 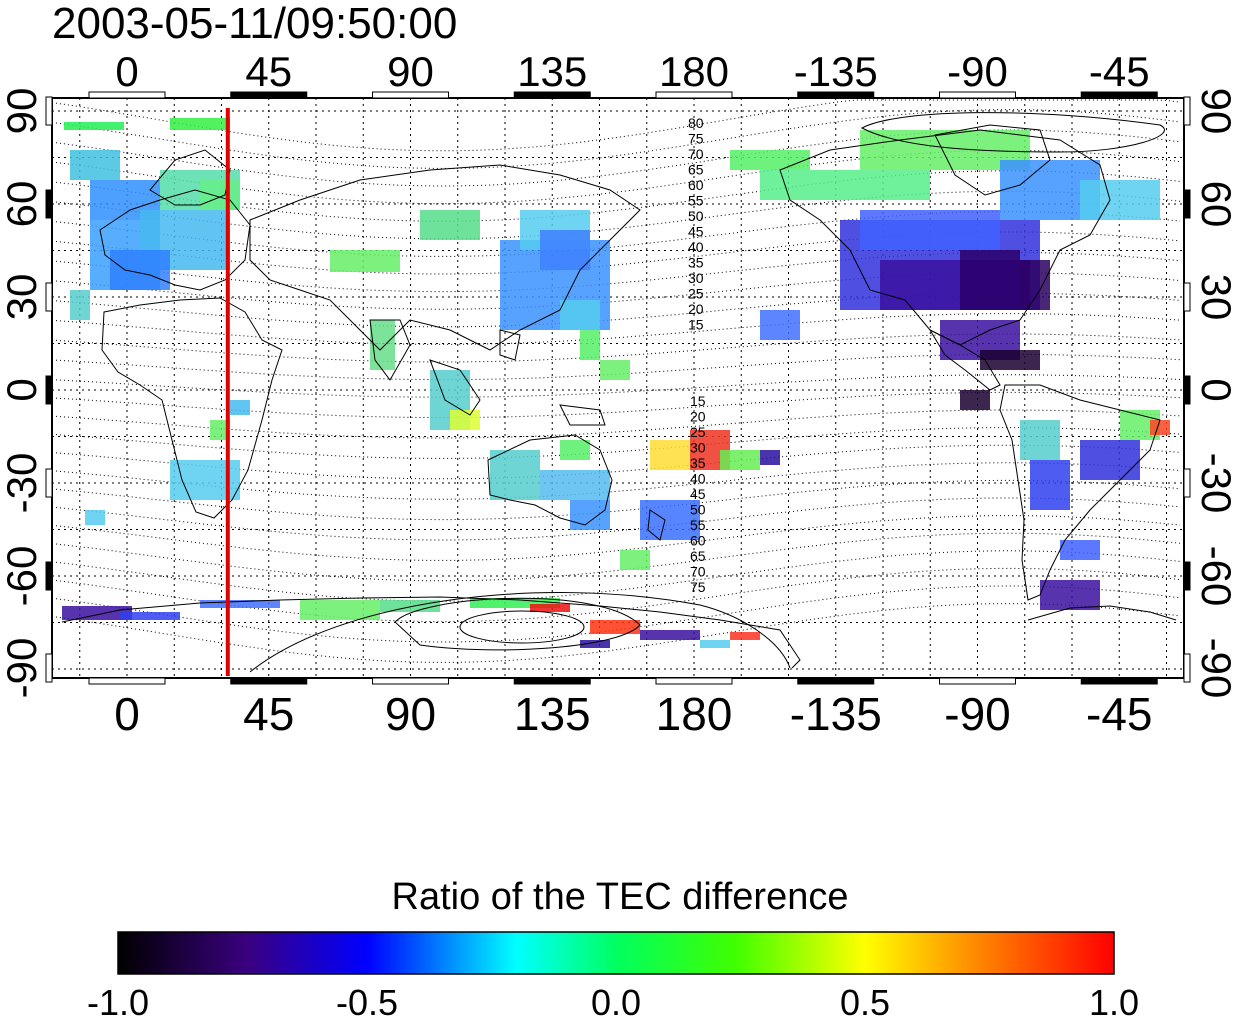 What do you see at coordinates (698, 448) in the screenshot?
I see `contour-label-south: 30` at bounding box center [698, 448].